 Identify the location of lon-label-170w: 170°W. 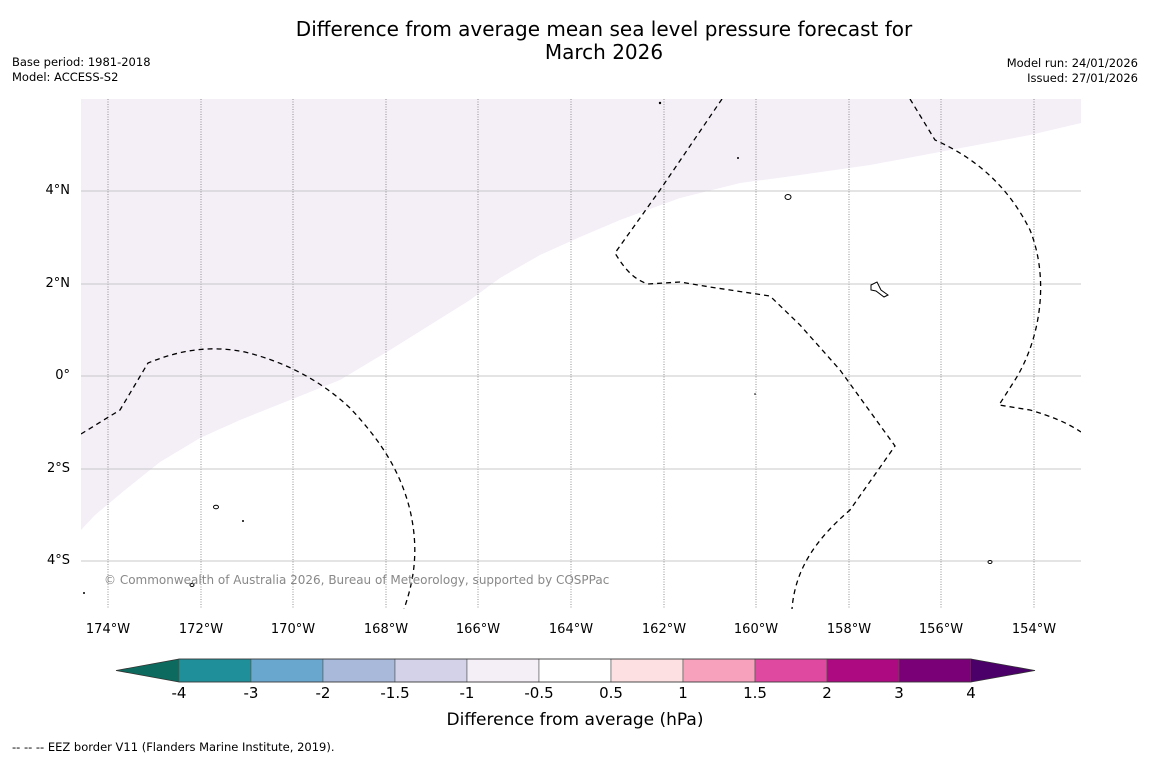
(293, 629).